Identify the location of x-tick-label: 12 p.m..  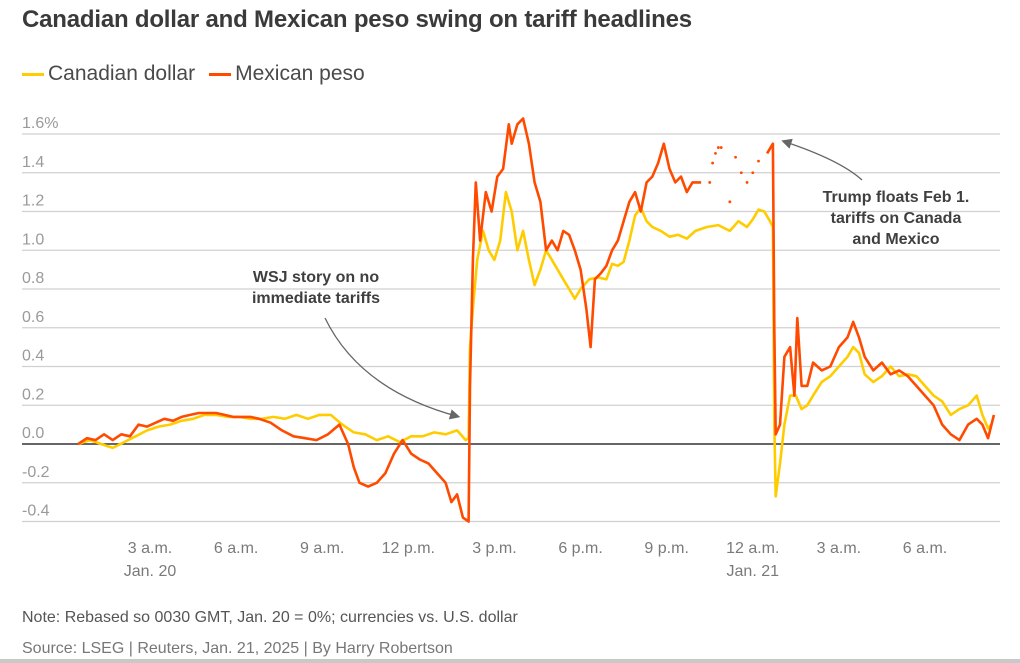
(408, 548).